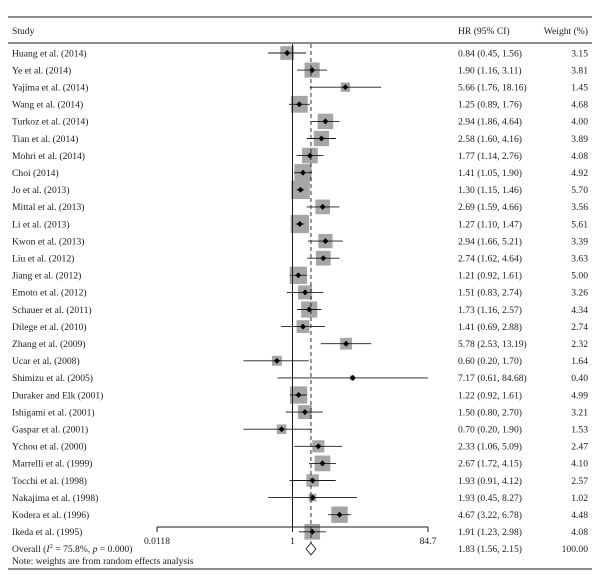 This screenshot has width=600, height=584. Describe the element at coordinates (490, 549) in the screenshot. I see `overall-hr-ci: 1.83 (1.56, 2.15)` at that location.